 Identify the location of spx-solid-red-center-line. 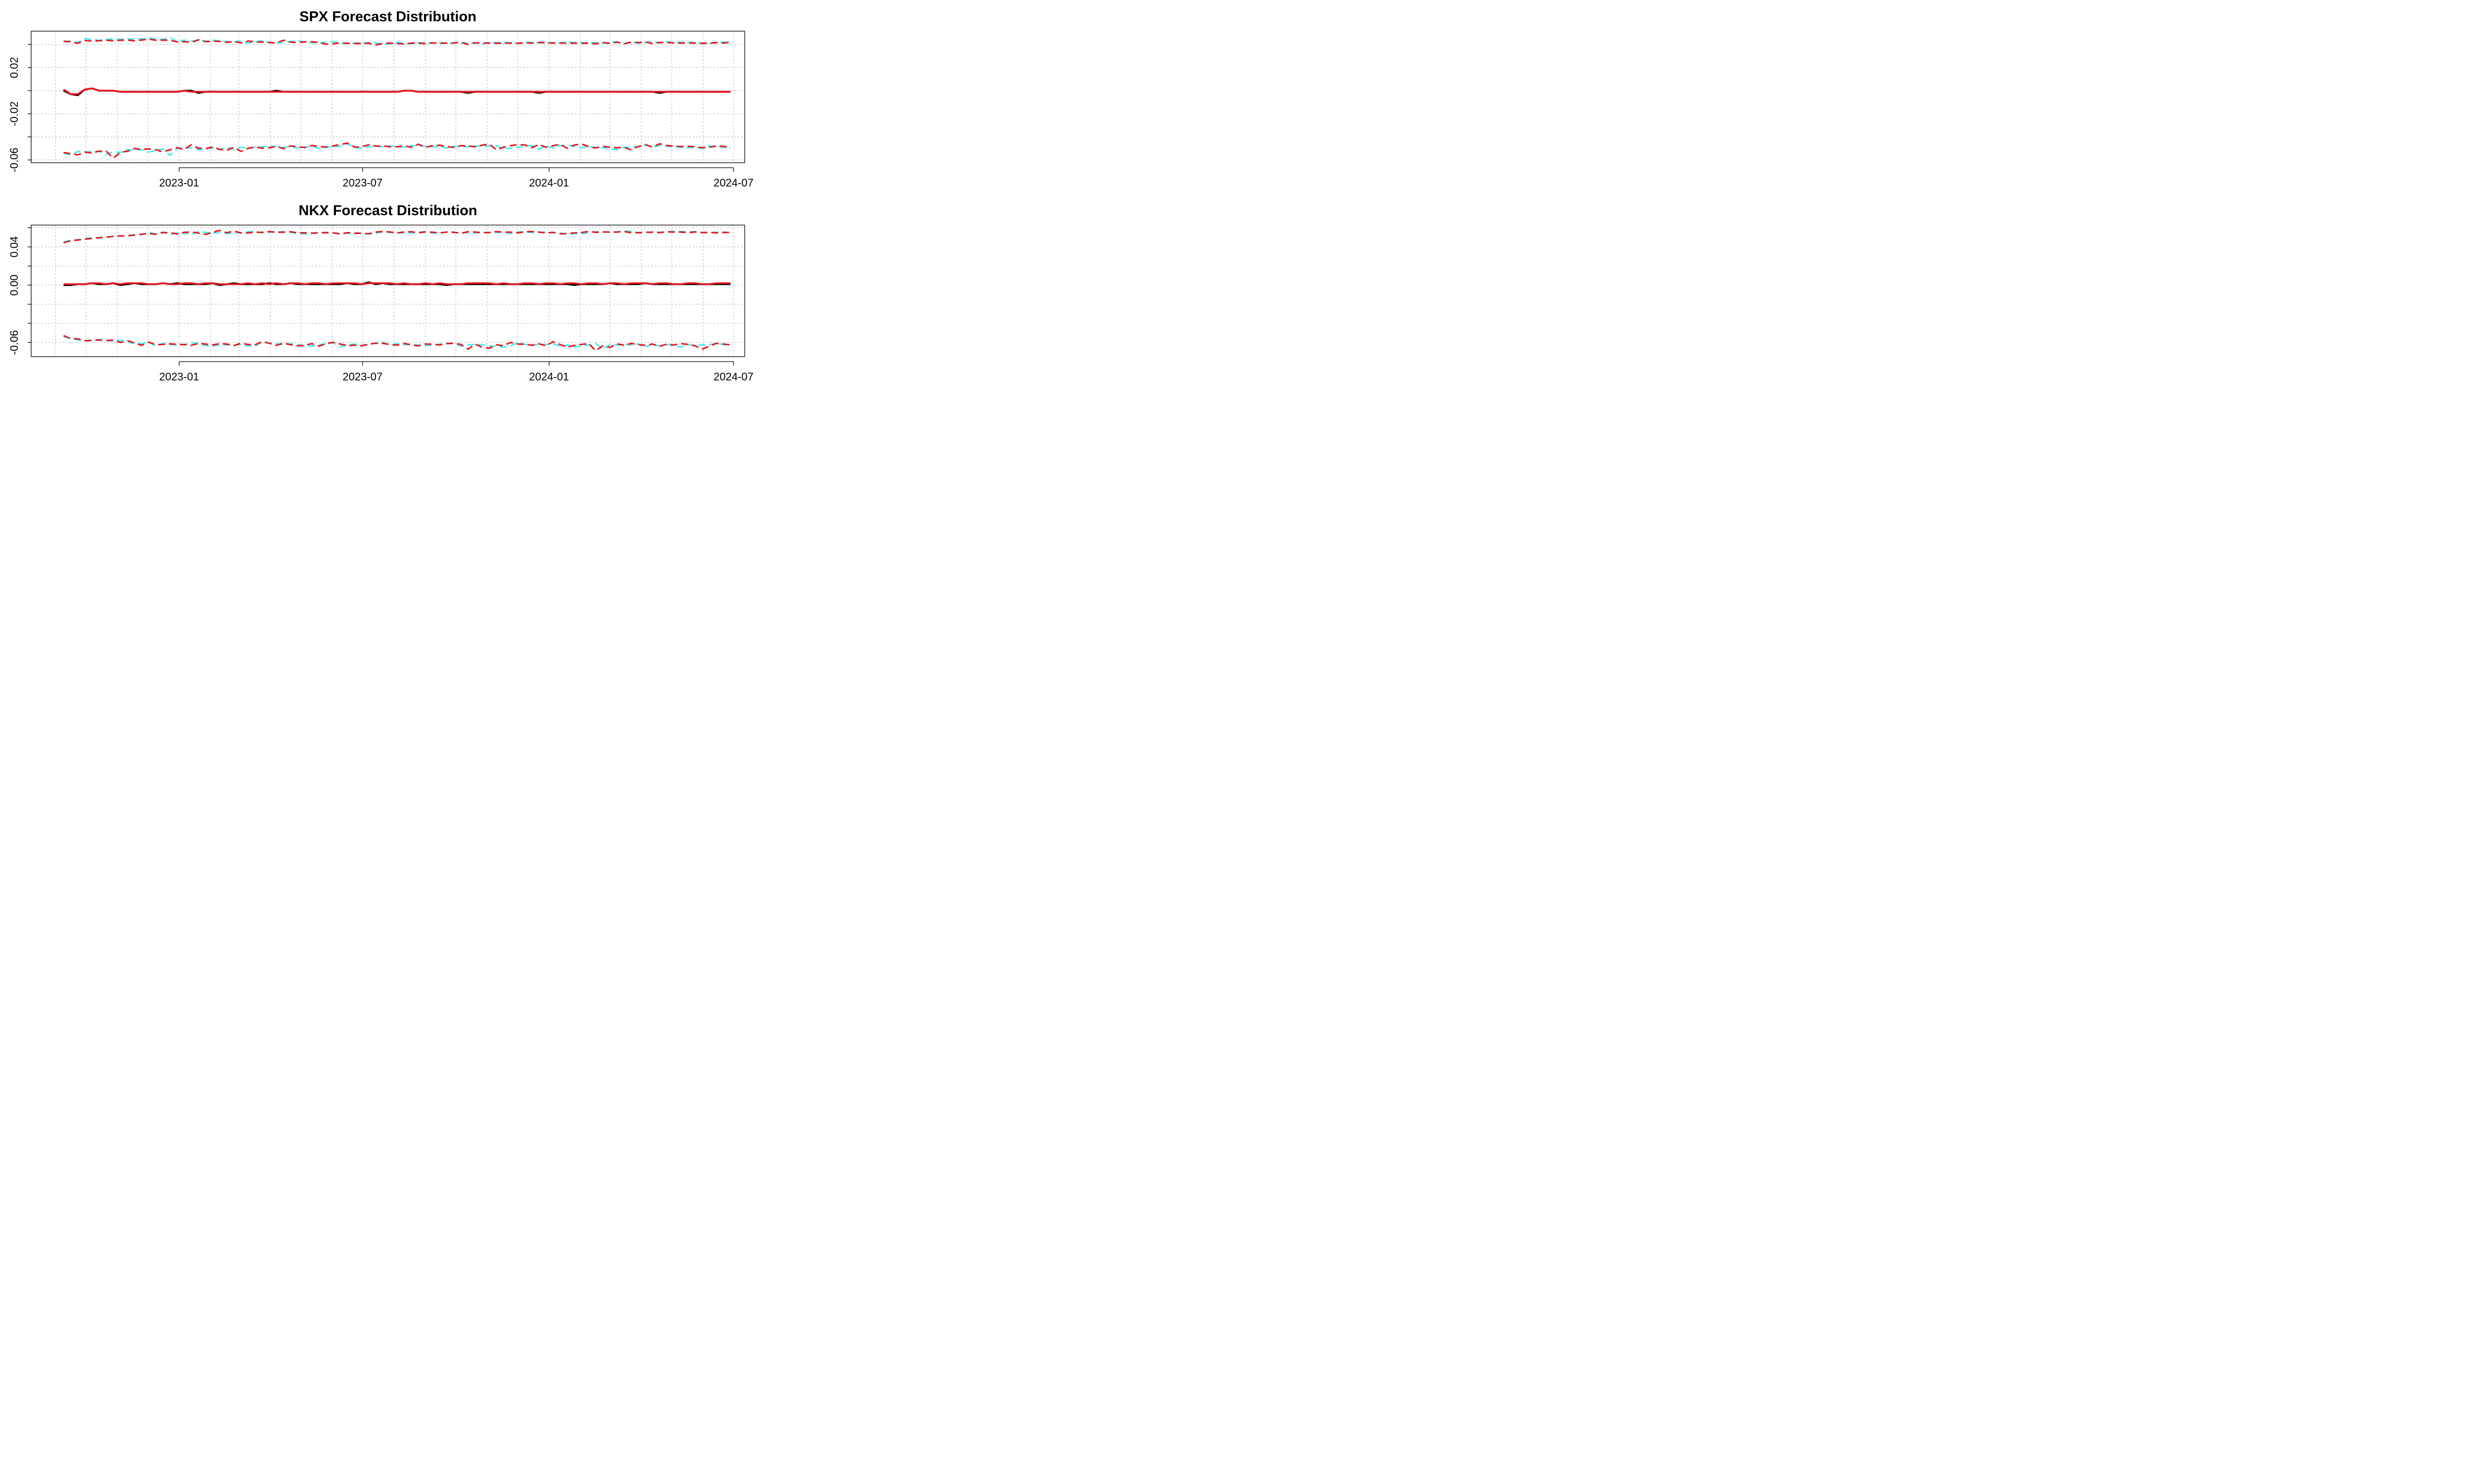
(397, 91).